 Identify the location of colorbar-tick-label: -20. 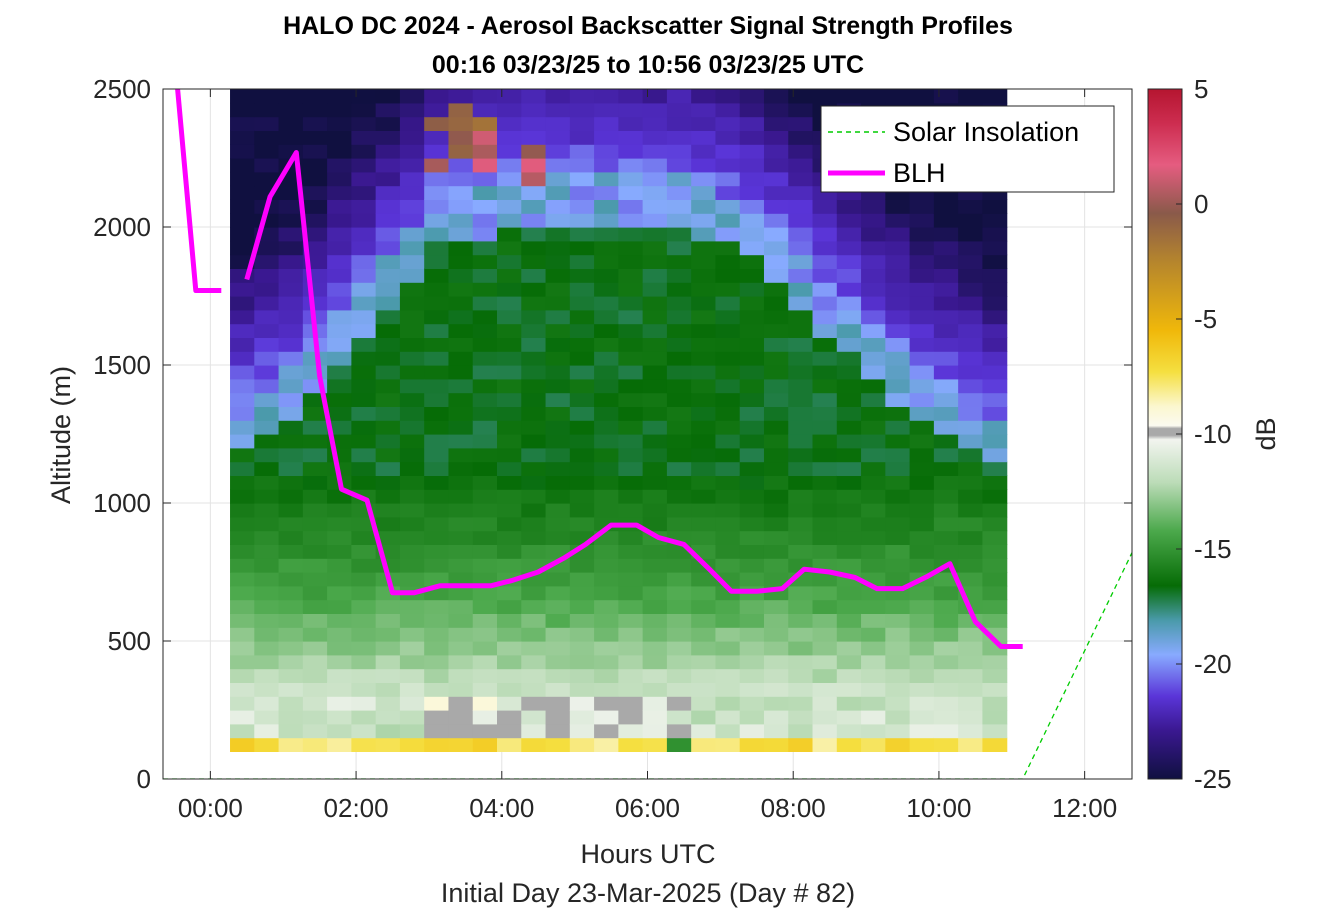
(1213, 664).